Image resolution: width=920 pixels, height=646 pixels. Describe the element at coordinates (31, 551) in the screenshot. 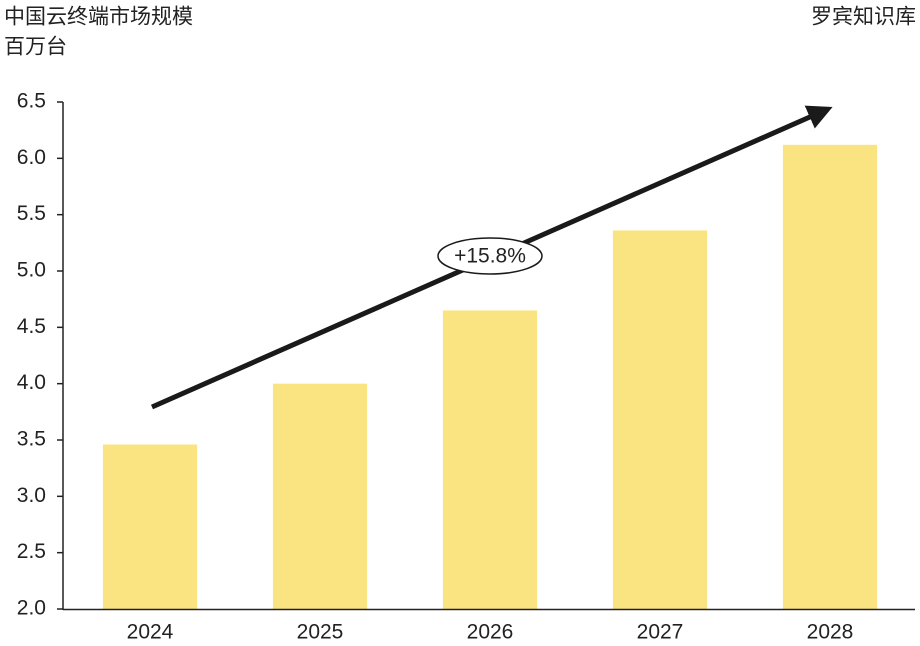

I see `y-tick-label: 2.5` at that location.